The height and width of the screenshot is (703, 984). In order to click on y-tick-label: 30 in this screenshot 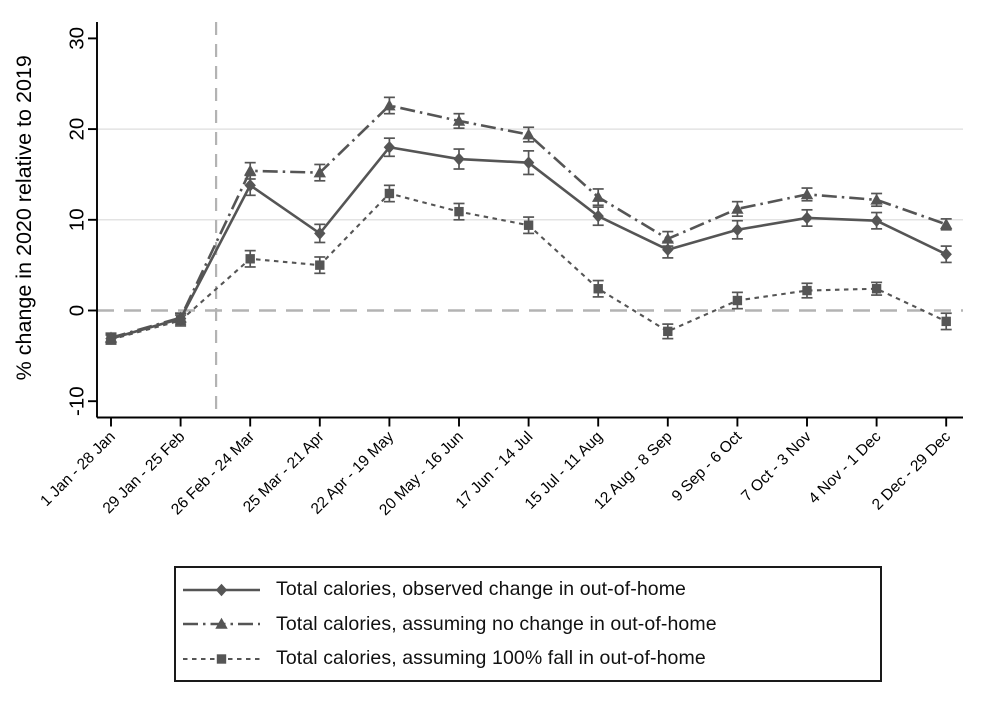, I will do `click(76, 38)`.